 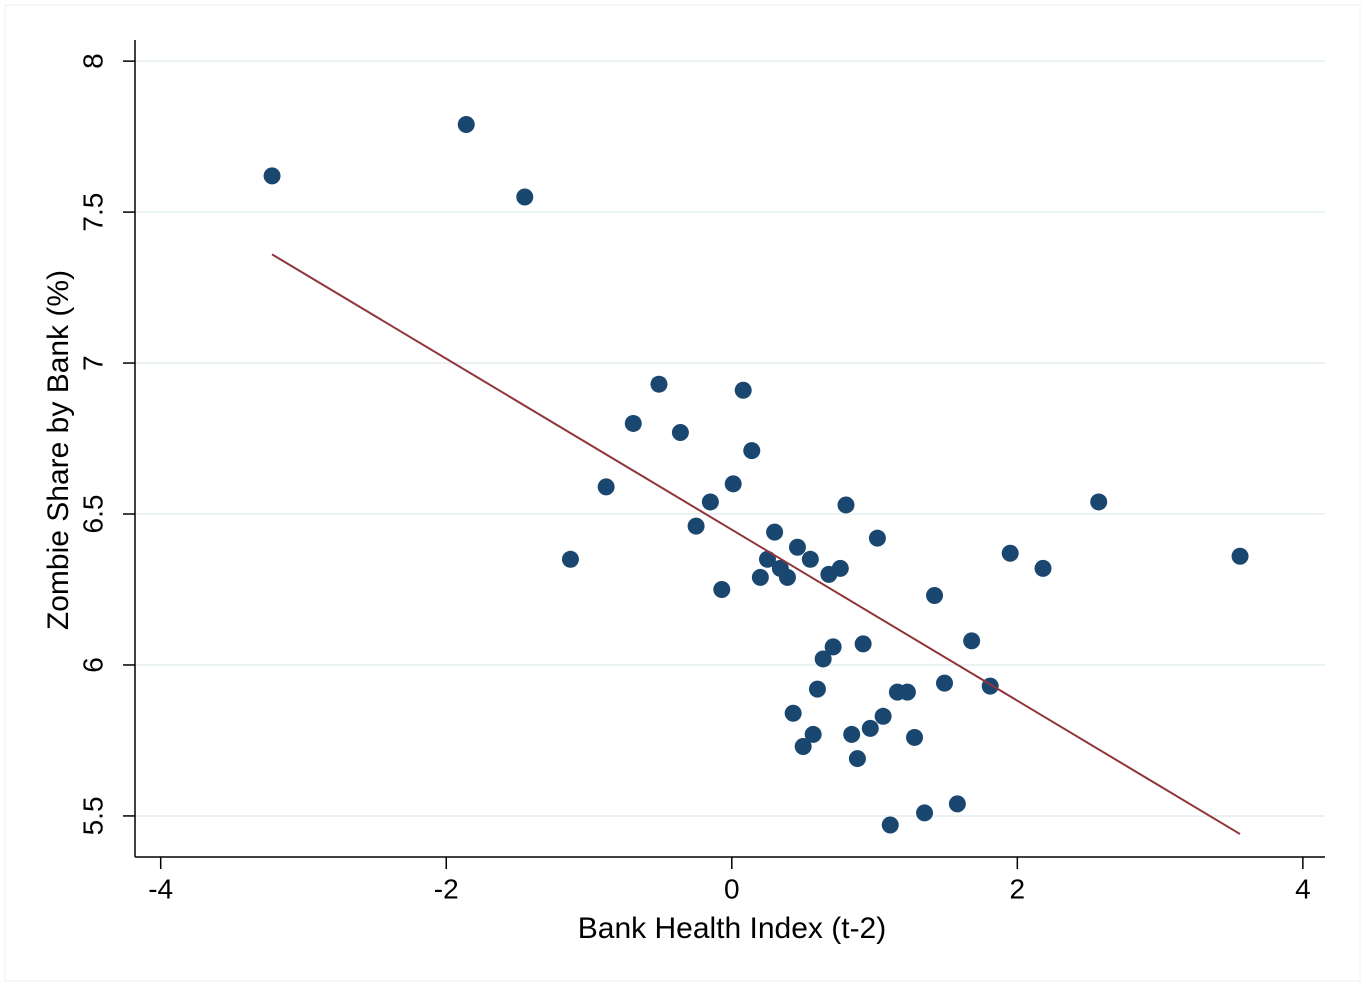 I want to click on x-tick-label: 2, so click(x=1018, y=888).